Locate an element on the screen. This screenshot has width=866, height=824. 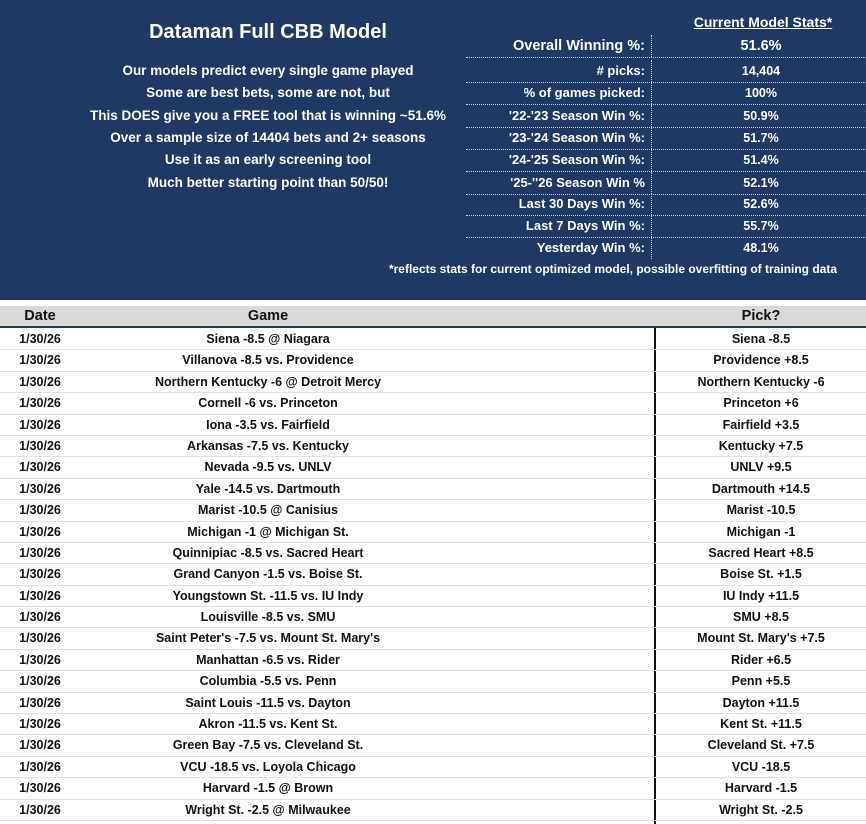
stat-value: 51.6% is located at coordinates (761, 46).